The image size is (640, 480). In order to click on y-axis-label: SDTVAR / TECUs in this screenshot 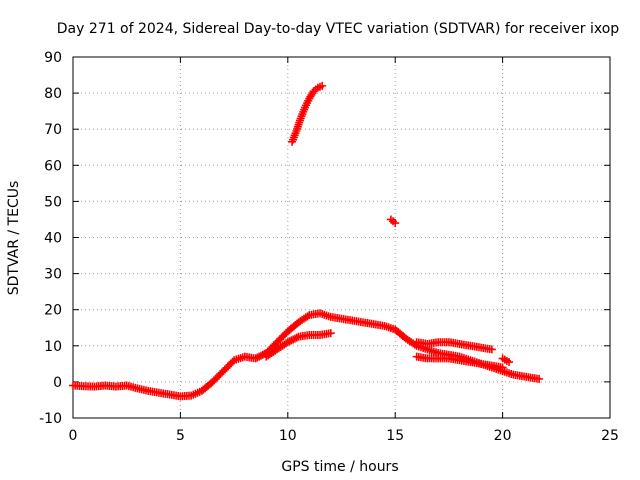, I will do `click(14, 238)`.